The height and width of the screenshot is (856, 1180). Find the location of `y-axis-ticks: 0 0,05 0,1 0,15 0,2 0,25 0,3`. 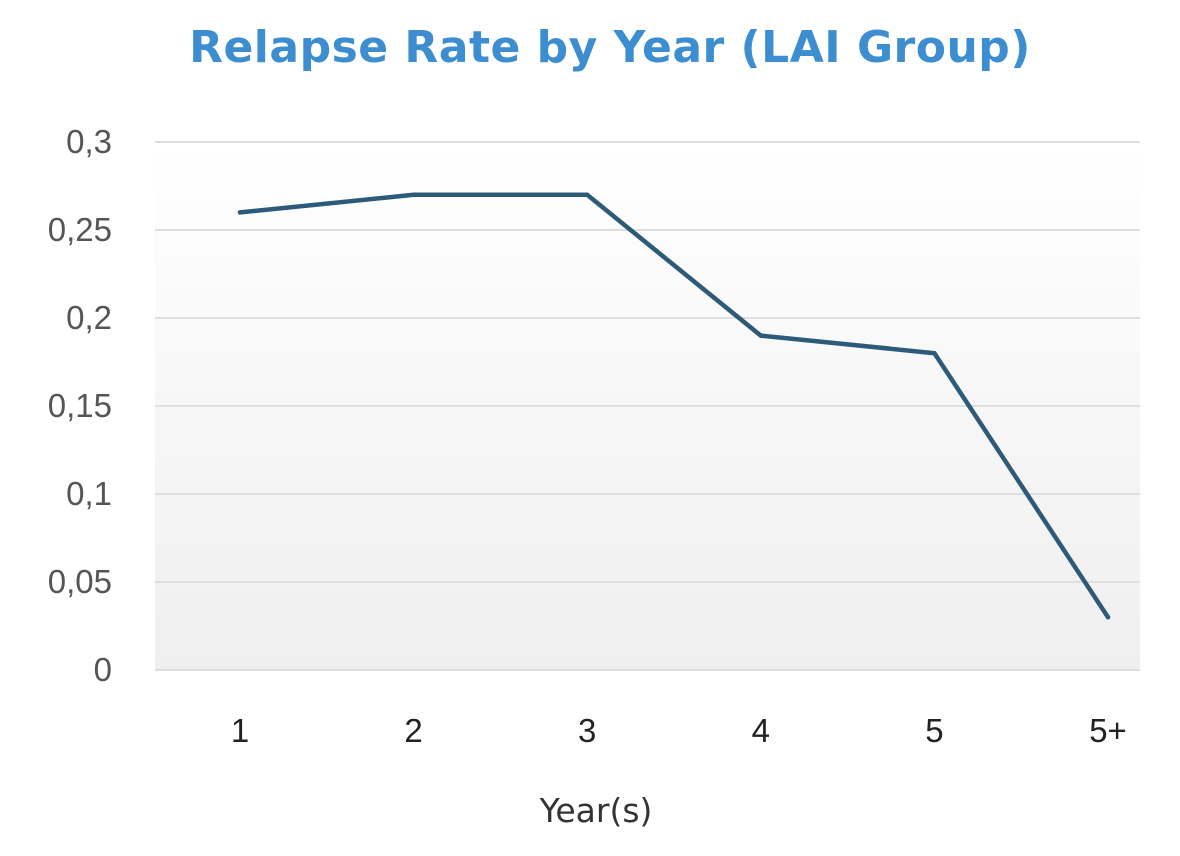

y-axis-ticks: 0 0,05 0,1 0,15 0,2 0,25 0,3 is located at coordinates (80, 405).